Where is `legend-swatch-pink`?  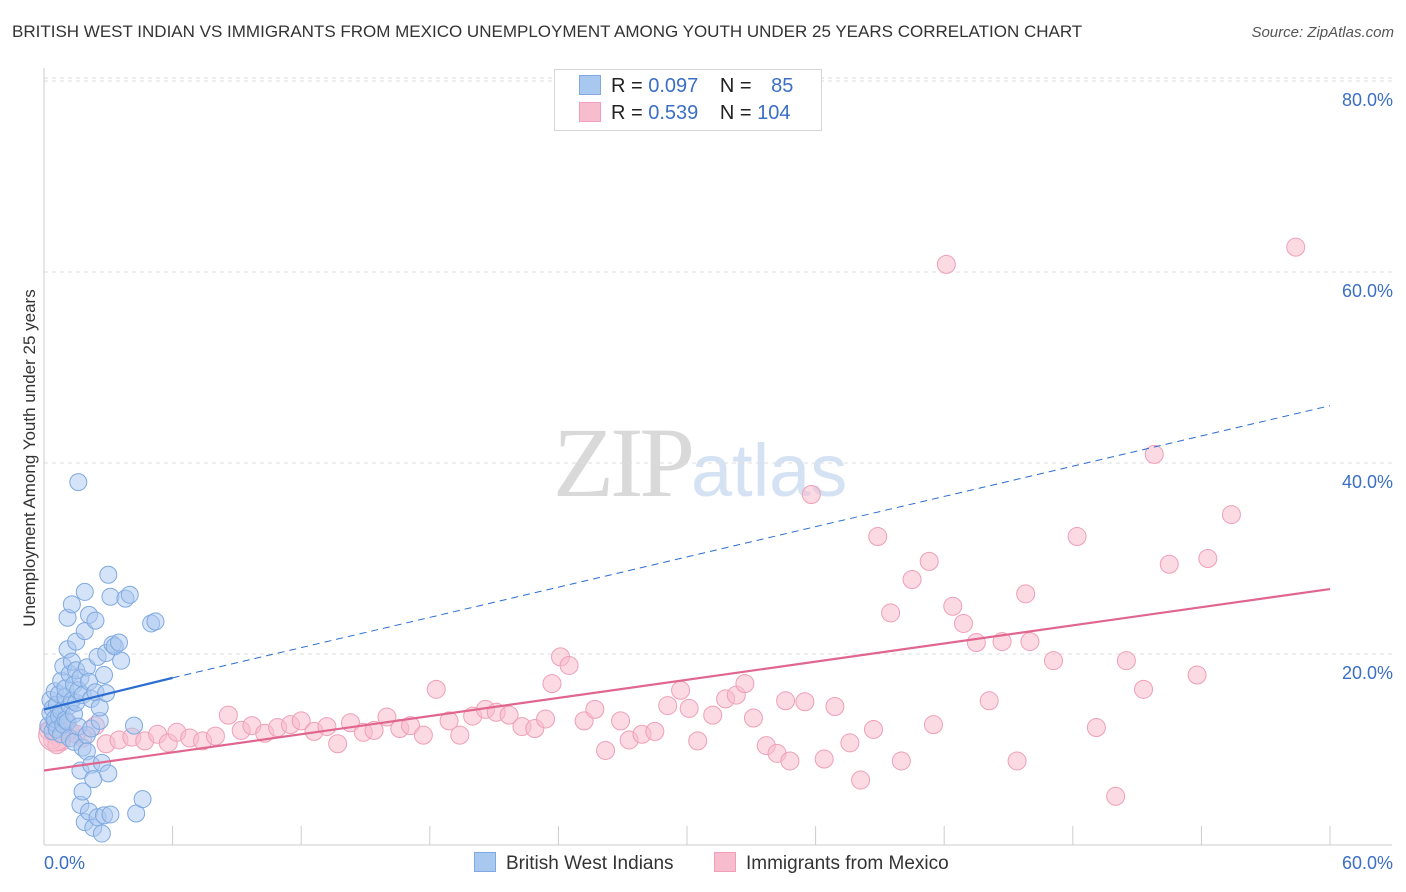
legend-swatch-pink is located at coordinates (725, 862).